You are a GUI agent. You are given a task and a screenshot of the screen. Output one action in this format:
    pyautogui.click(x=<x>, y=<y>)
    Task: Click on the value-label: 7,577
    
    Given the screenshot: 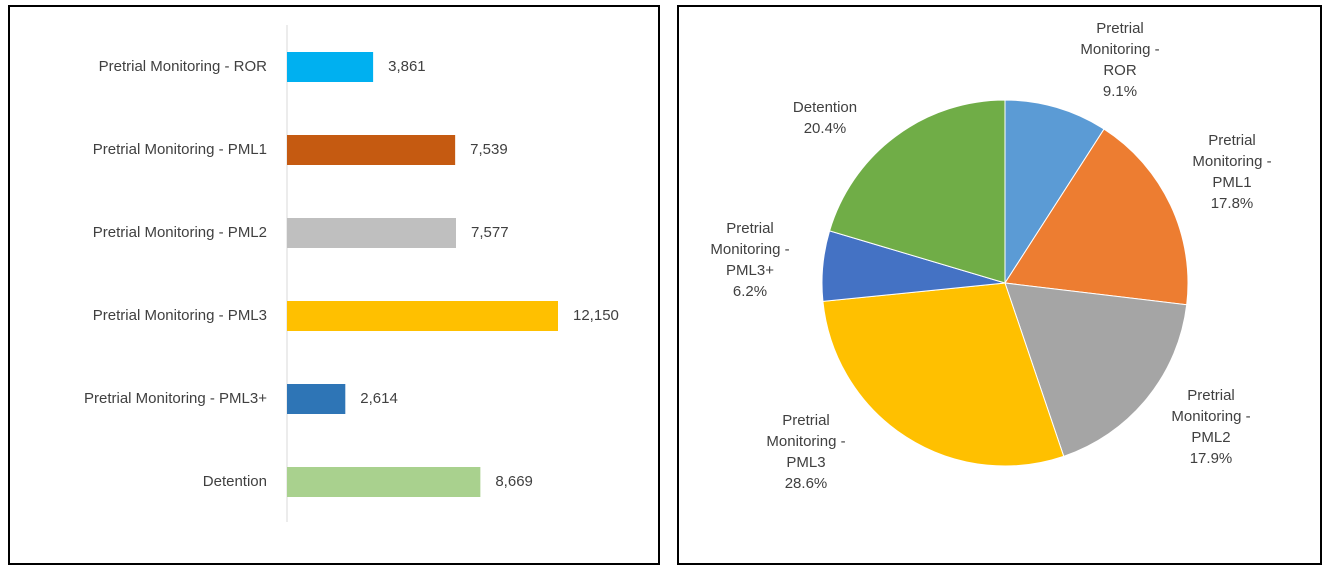 What is the action you would take?
    pyautogui.click(x=490, y=232)
    